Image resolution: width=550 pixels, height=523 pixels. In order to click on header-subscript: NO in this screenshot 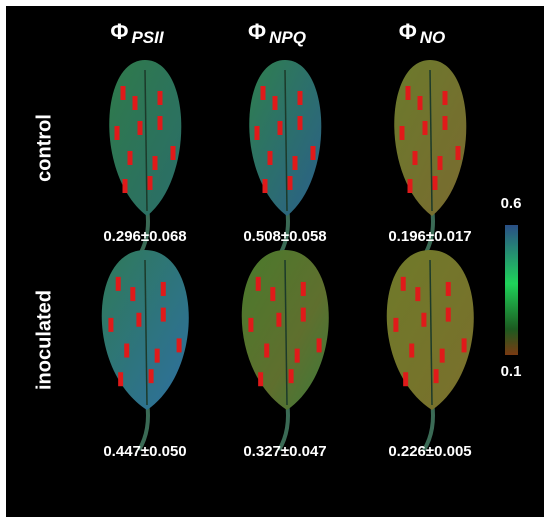, I will do `click(433, 37)`.